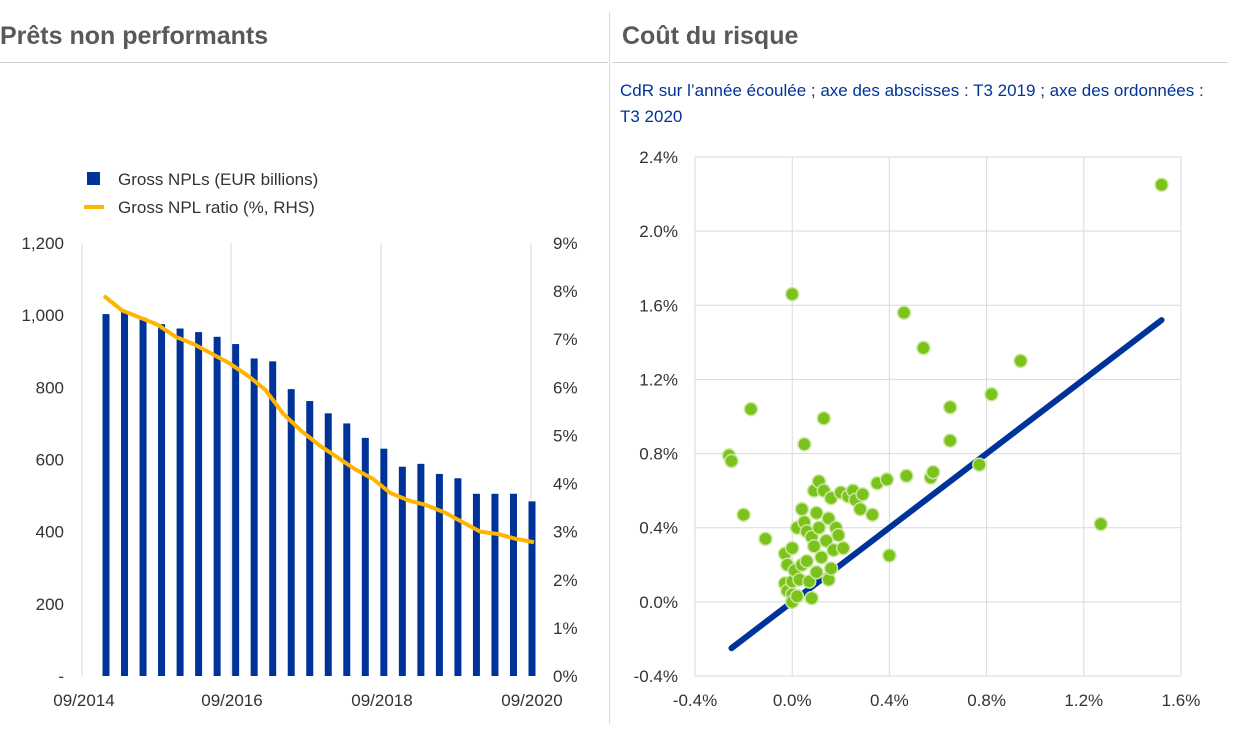 The width and height of the screenshot is (1240, 733). I want to click on x-tick-label: 0.4%, so click(889, 700).